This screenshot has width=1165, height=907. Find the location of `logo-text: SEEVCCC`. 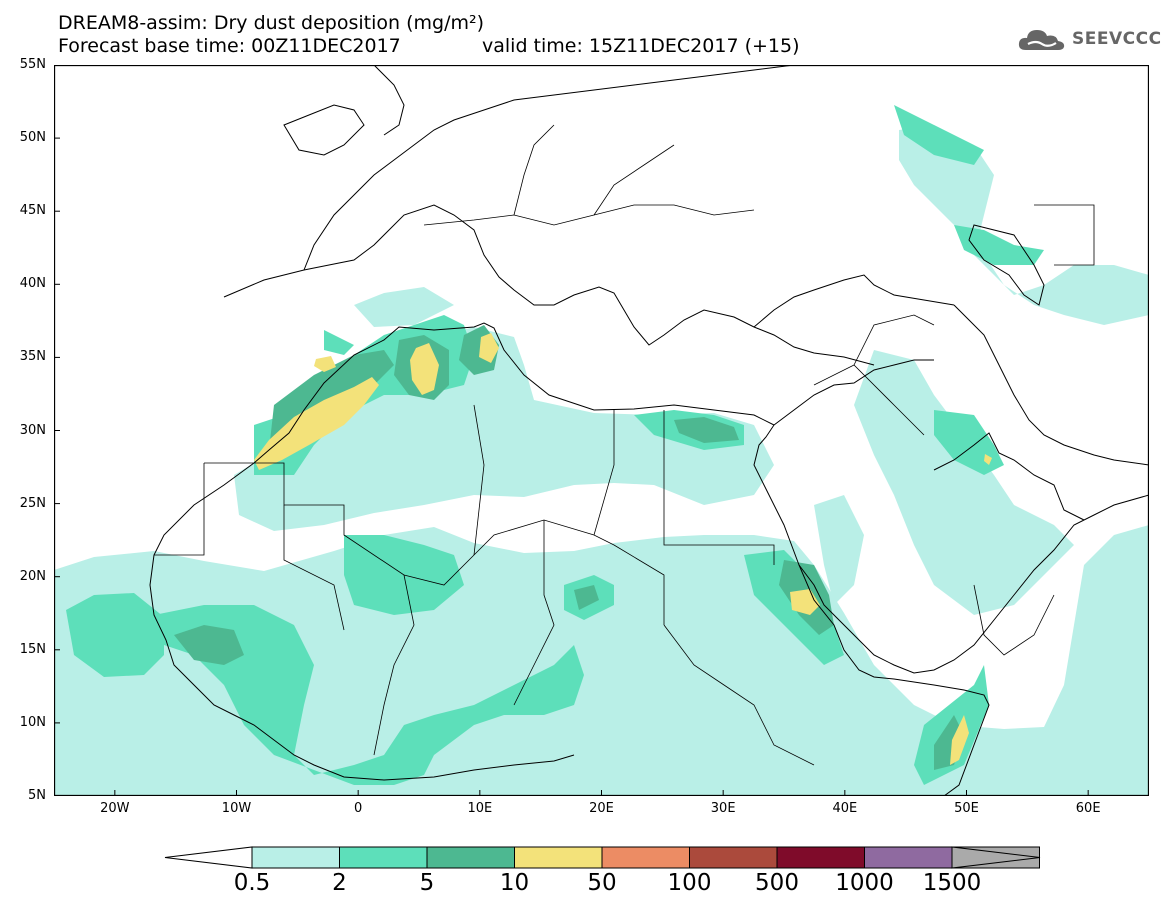

logo-text: SEEVCCC is located at coordinates (1117, 39).